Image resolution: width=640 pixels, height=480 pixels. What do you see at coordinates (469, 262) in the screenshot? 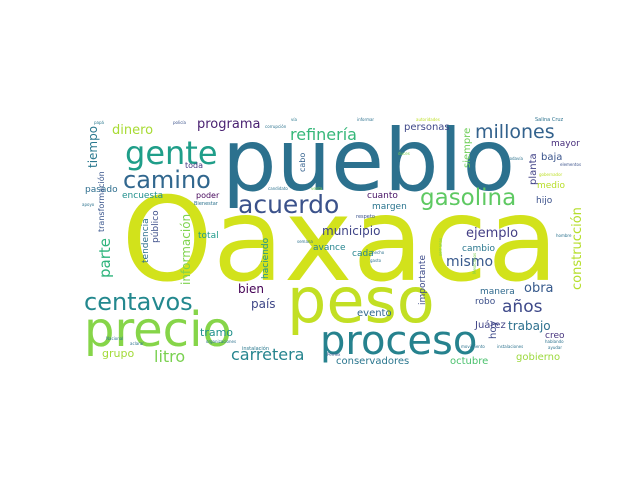
I see `word: mismo` at bounding box center [469, 262].